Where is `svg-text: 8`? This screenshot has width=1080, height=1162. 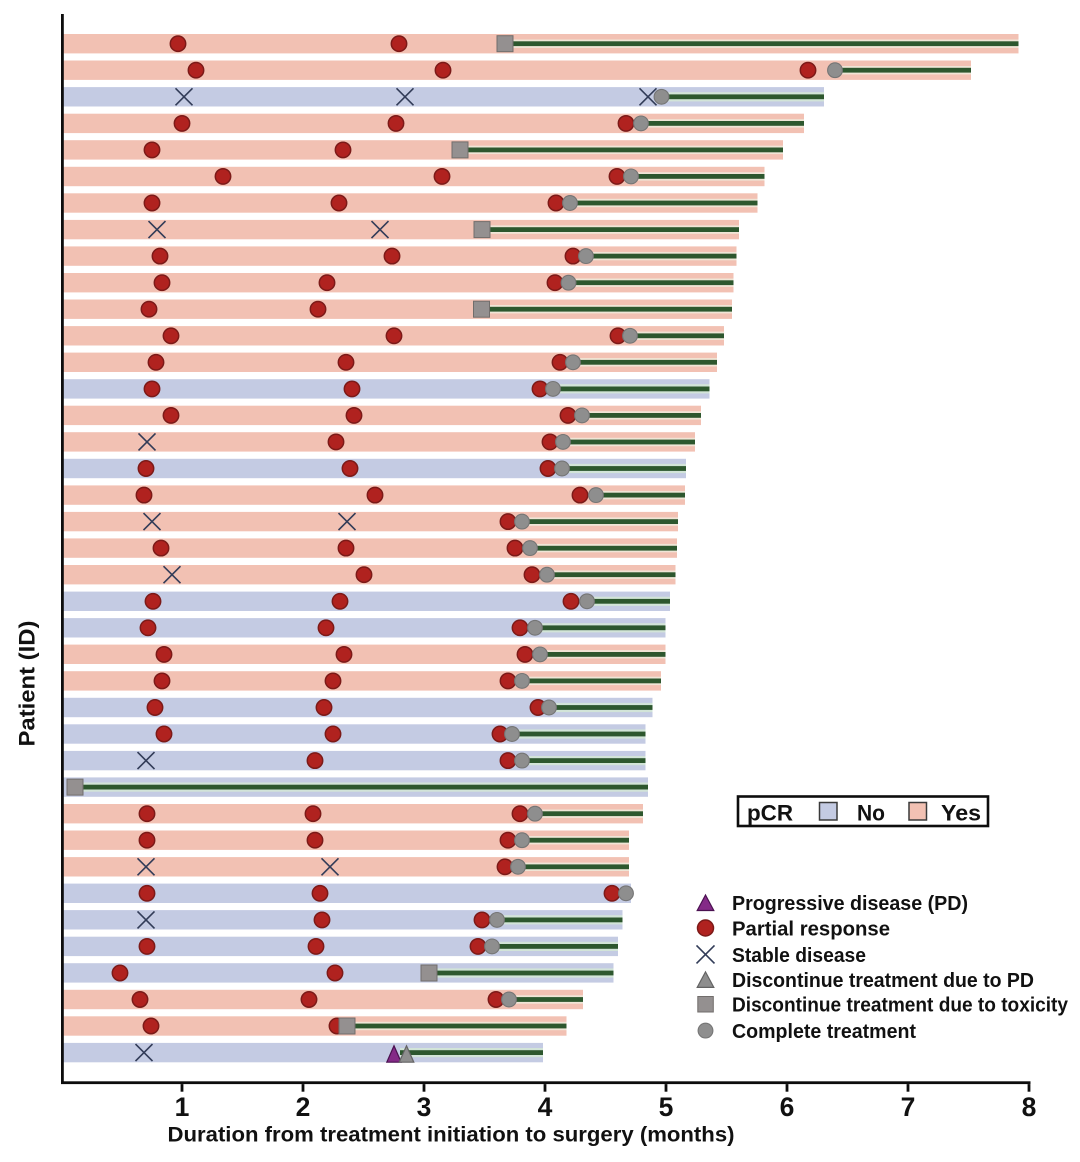
svg-text: 8 is located at coordinates (1029, 1107).